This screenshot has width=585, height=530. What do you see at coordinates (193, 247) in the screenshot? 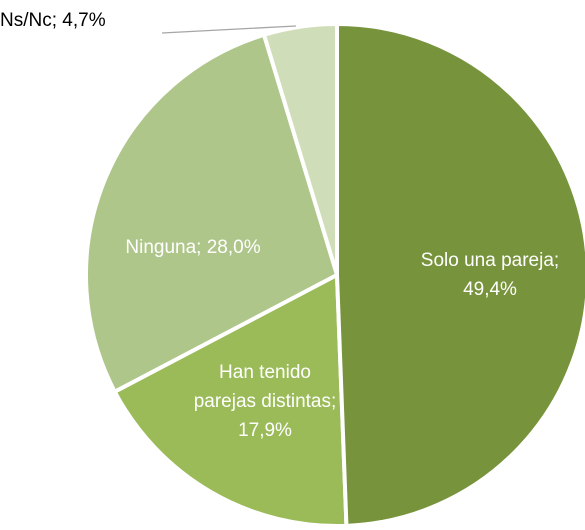
I see `data-label: Ninguna; 28,0%` at bounding box center [193, 247].